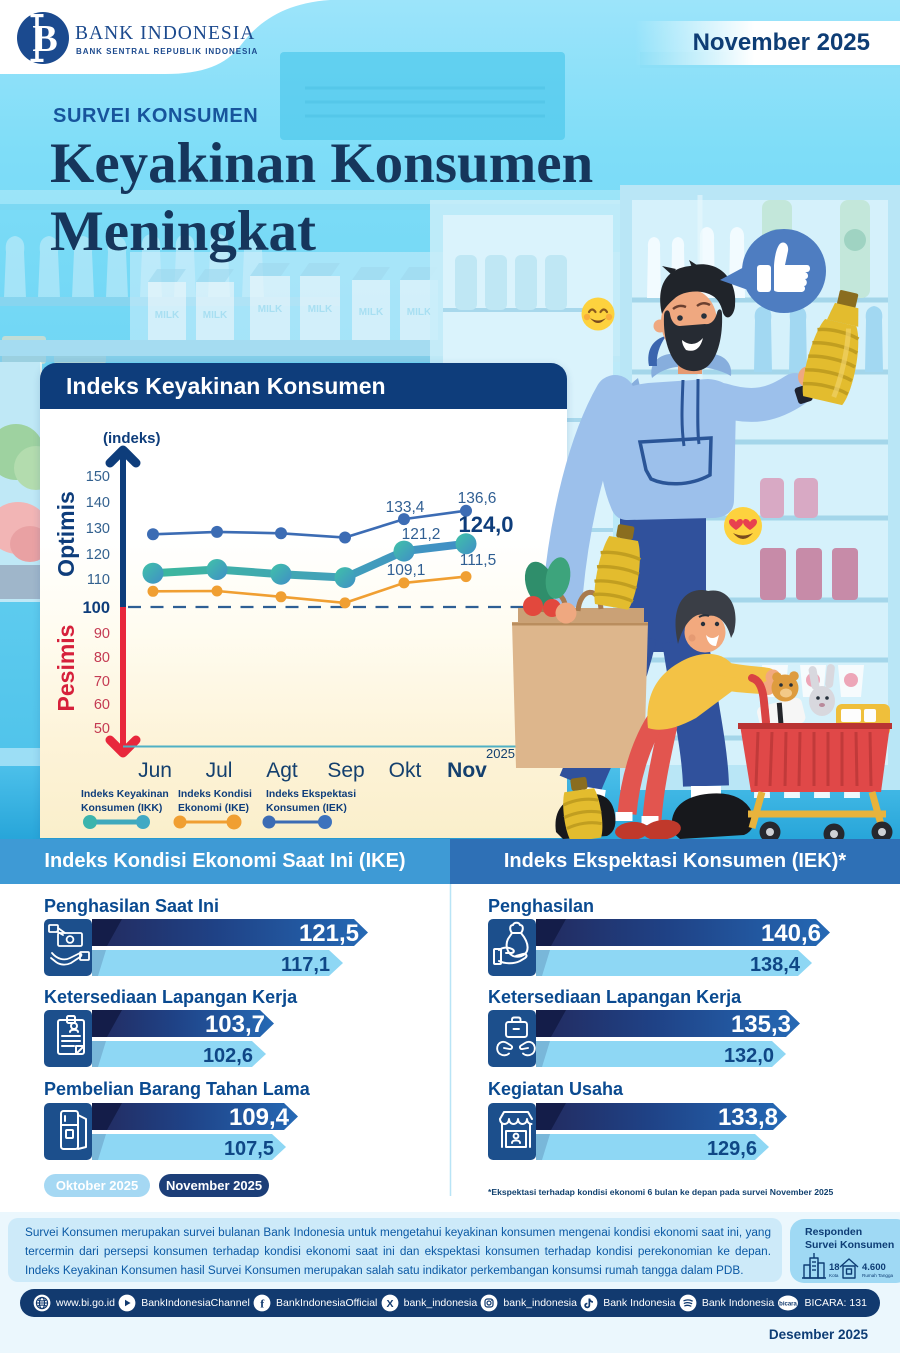 The width and height of the screenshot is (900, 1353). Describe the element at coordinates (98, 529) in the screenshot. I see `svg-text: 130` at that location.